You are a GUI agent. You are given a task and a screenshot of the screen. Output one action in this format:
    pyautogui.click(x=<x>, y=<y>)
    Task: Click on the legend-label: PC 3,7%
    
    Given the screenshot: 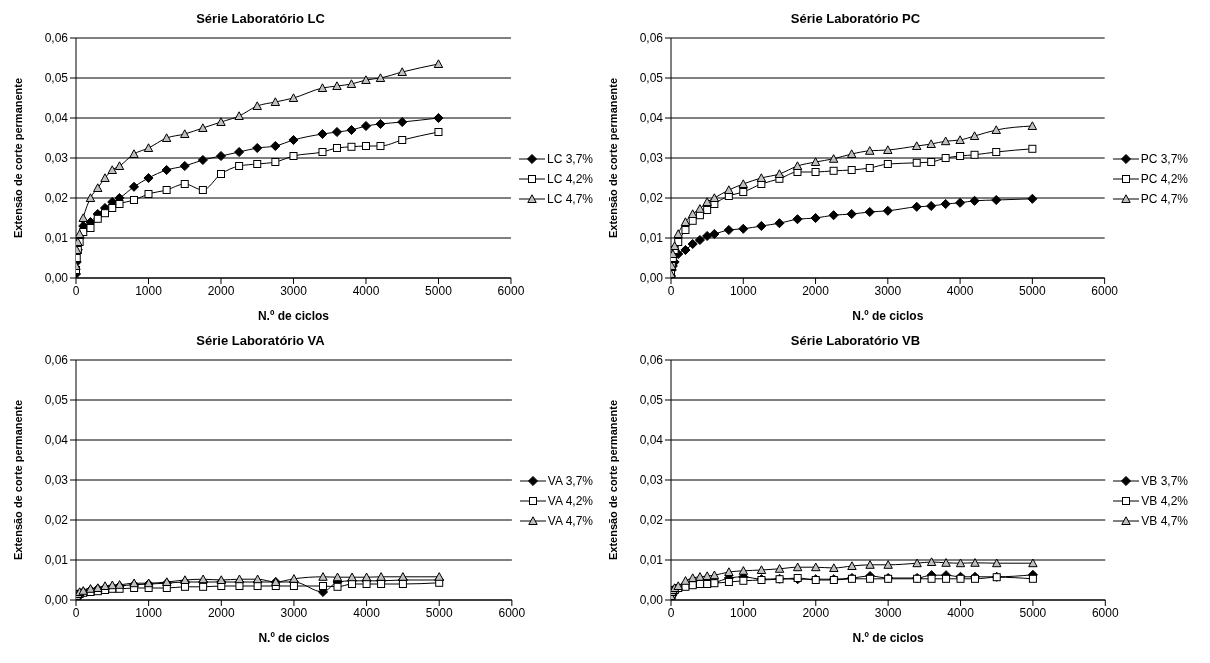 What is the action you would take?
    pyautogui.click(x=1164, y=159)
    